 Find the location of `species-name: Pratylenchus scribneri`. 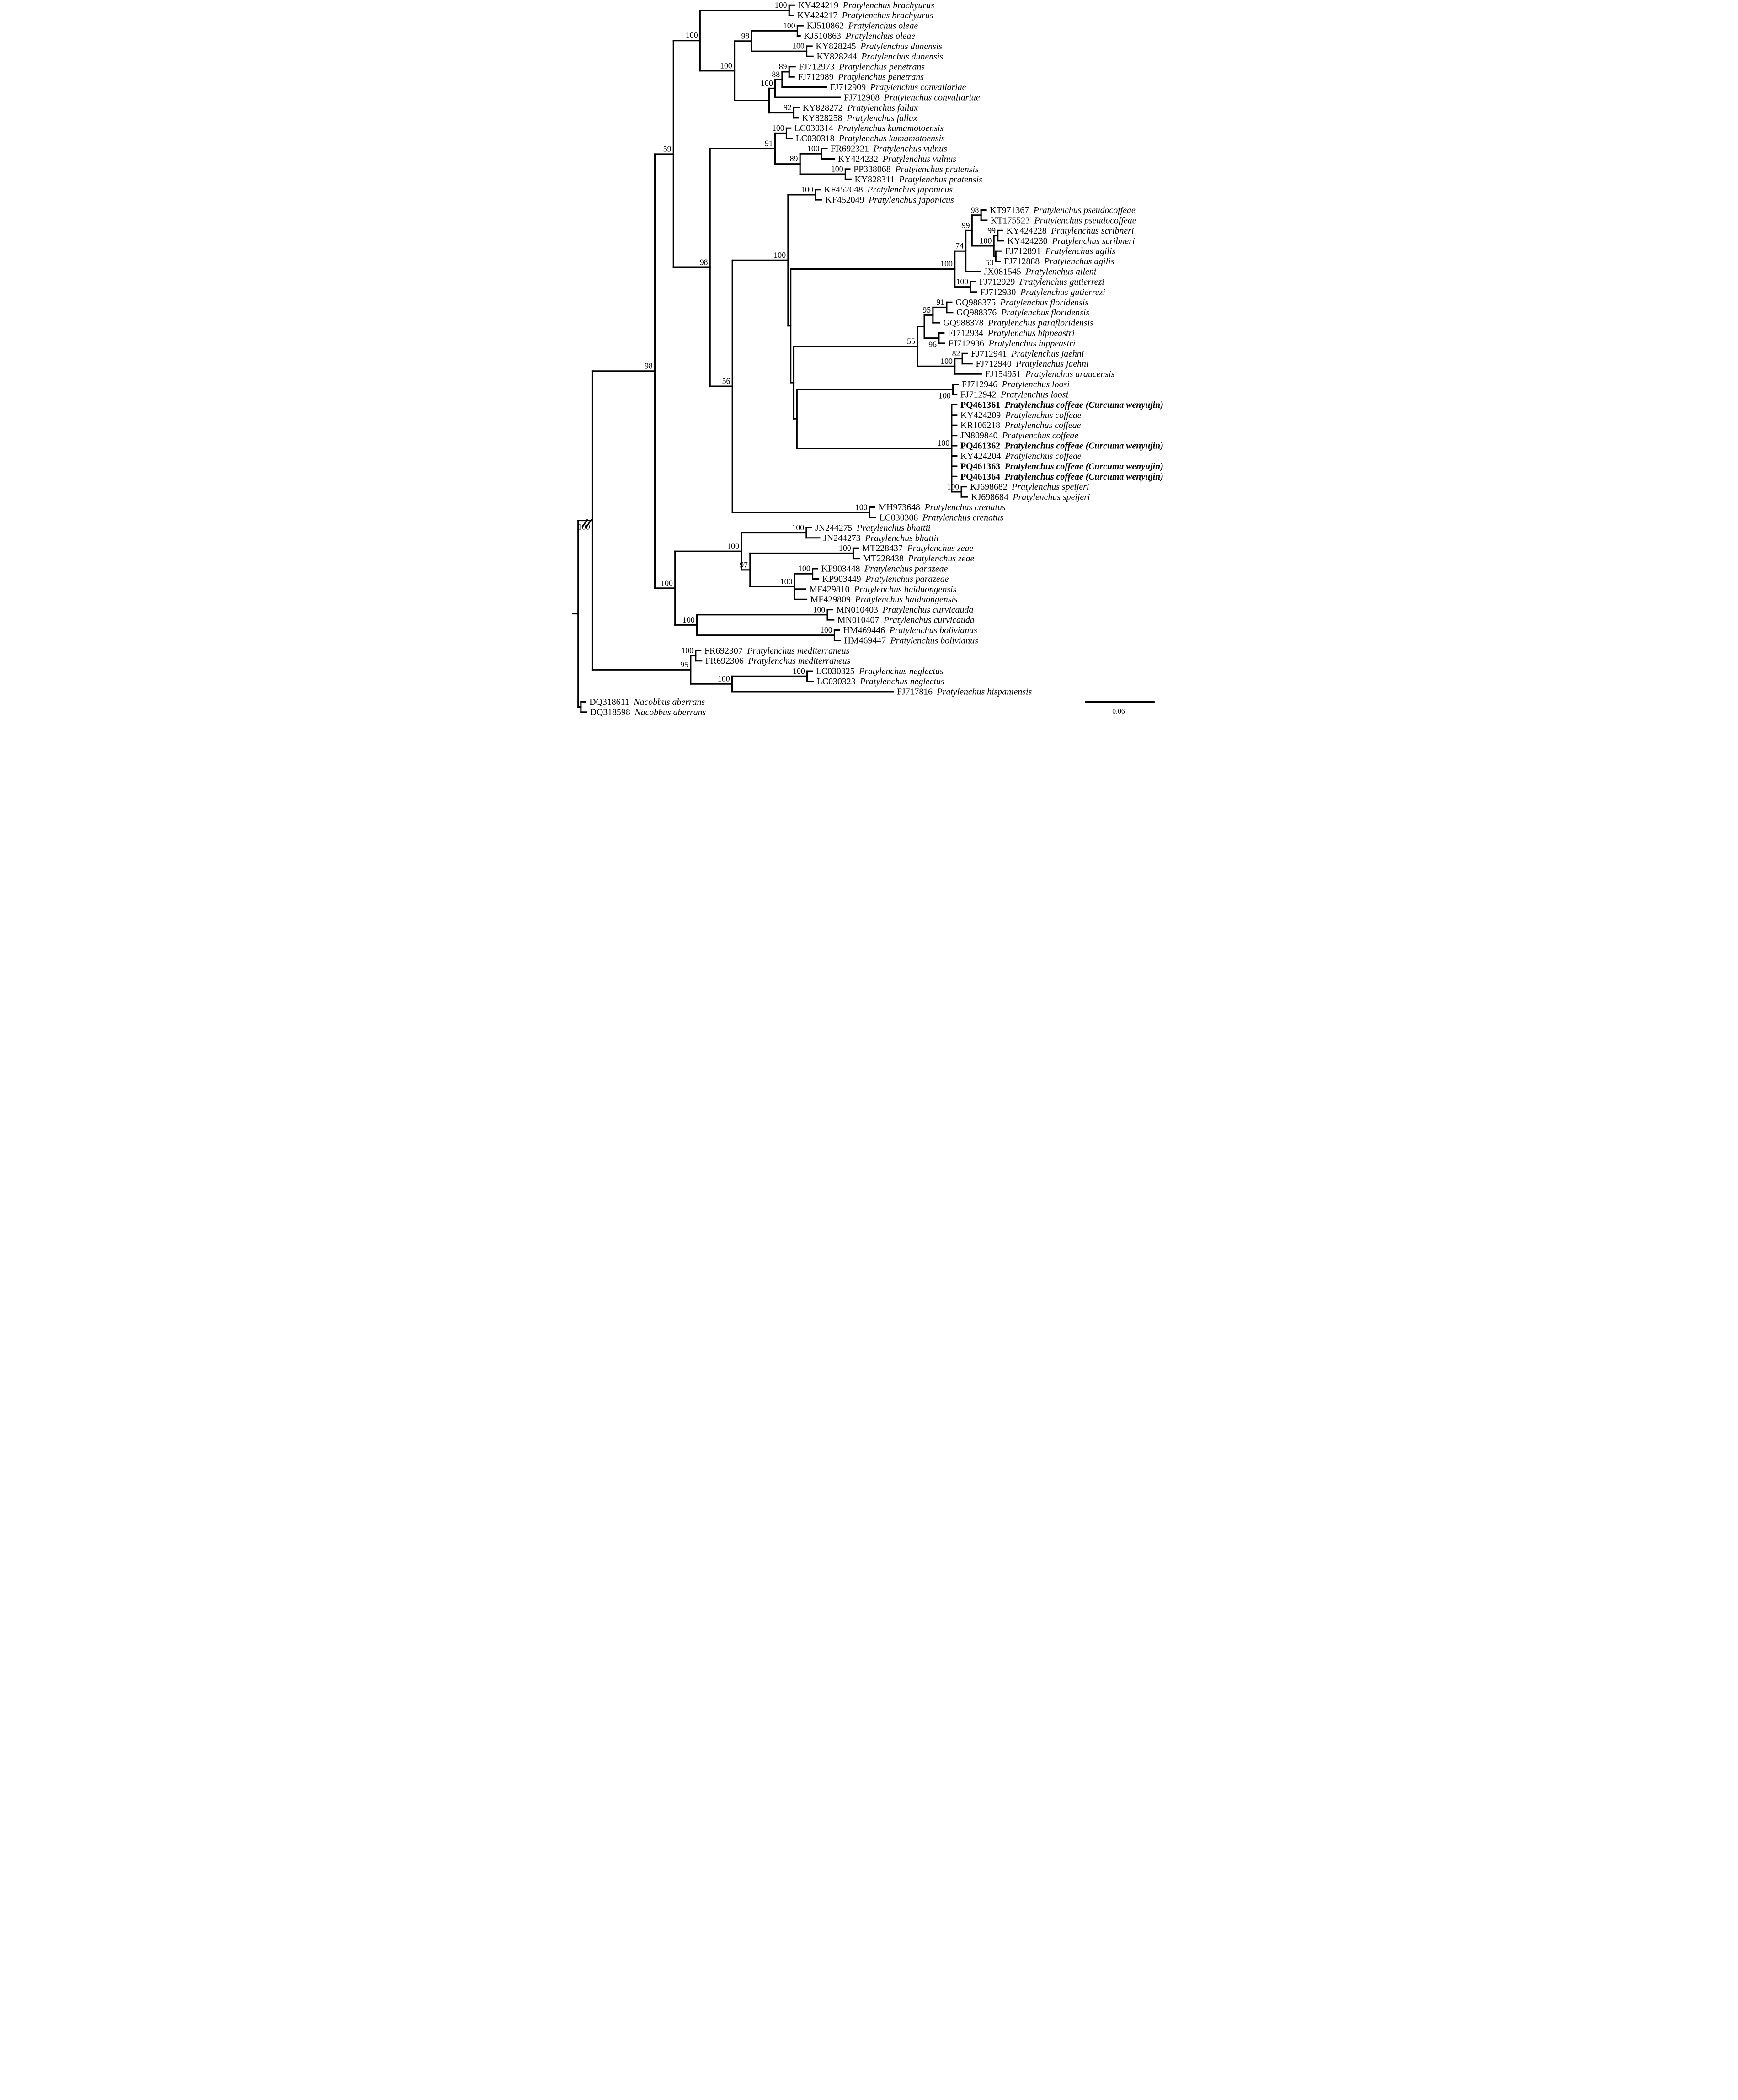

species-name: Pratylenchus scribneri is located at coordinates (1093, 241).